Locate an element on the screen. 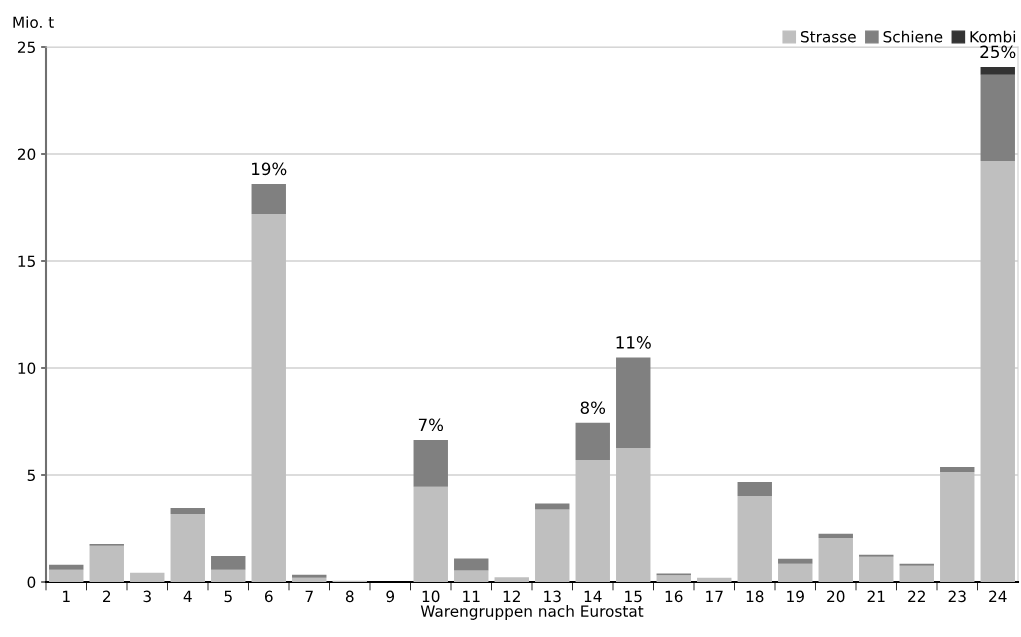 The width and height of the screenshot is (1021, 637). annotation: 8% is located at coordinates (593, 407).